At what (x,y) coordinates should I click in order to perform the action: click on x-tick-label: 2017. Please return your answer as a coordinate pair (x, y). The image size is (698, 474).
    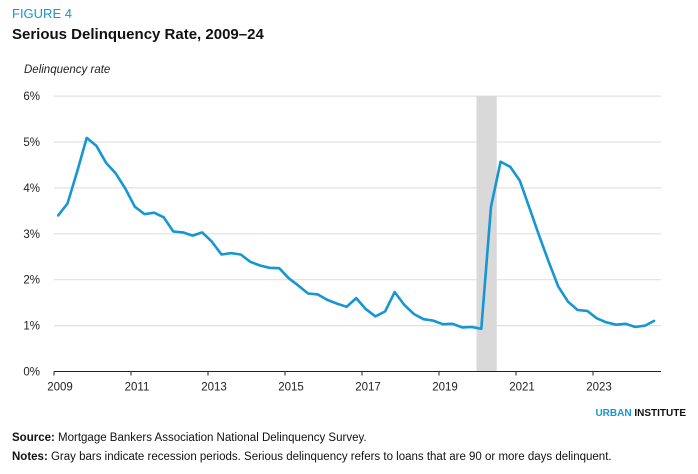
    Looking at the image, I should click on (368, 388).